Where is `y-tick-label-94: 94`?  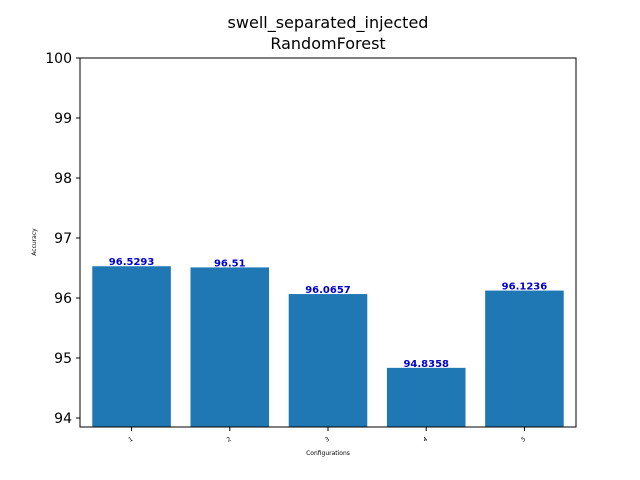 y-tick-label-94: 94 is located at coordinates (63, 419).